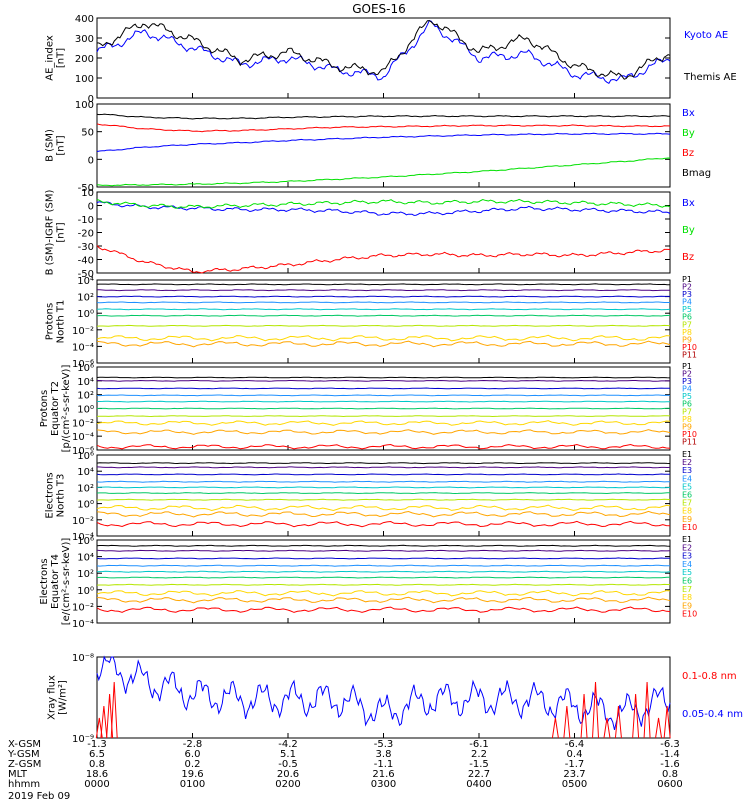  I want to click on ephemeris-value: 18.6, so click(97, 774).